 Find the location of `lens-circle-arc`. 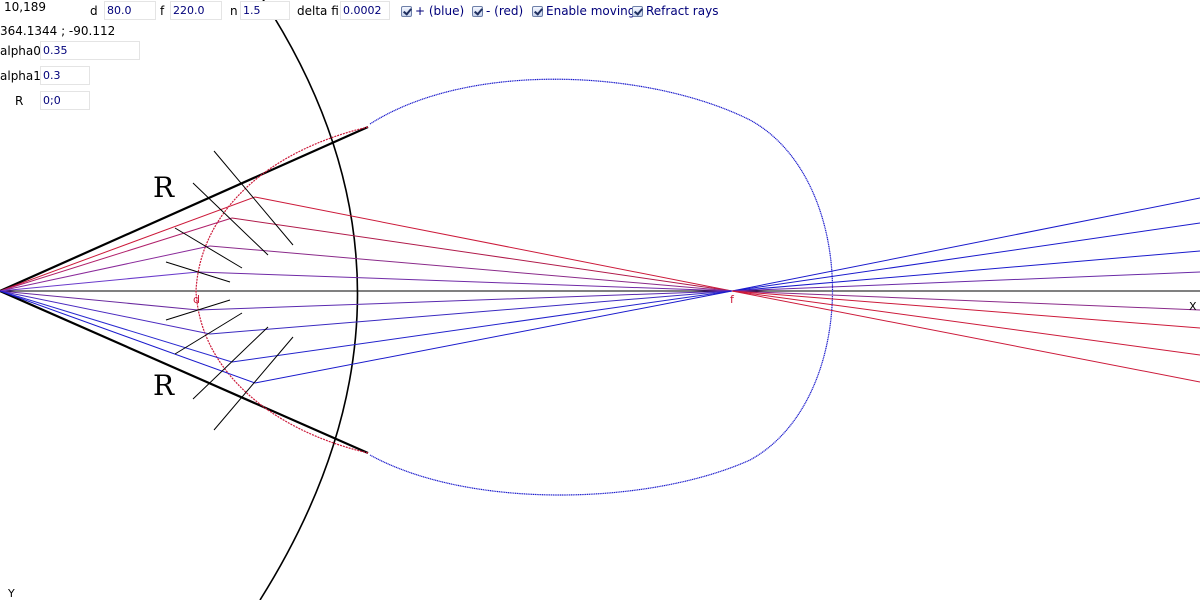

lens-circle-arc is located at coordinates (309, 300).